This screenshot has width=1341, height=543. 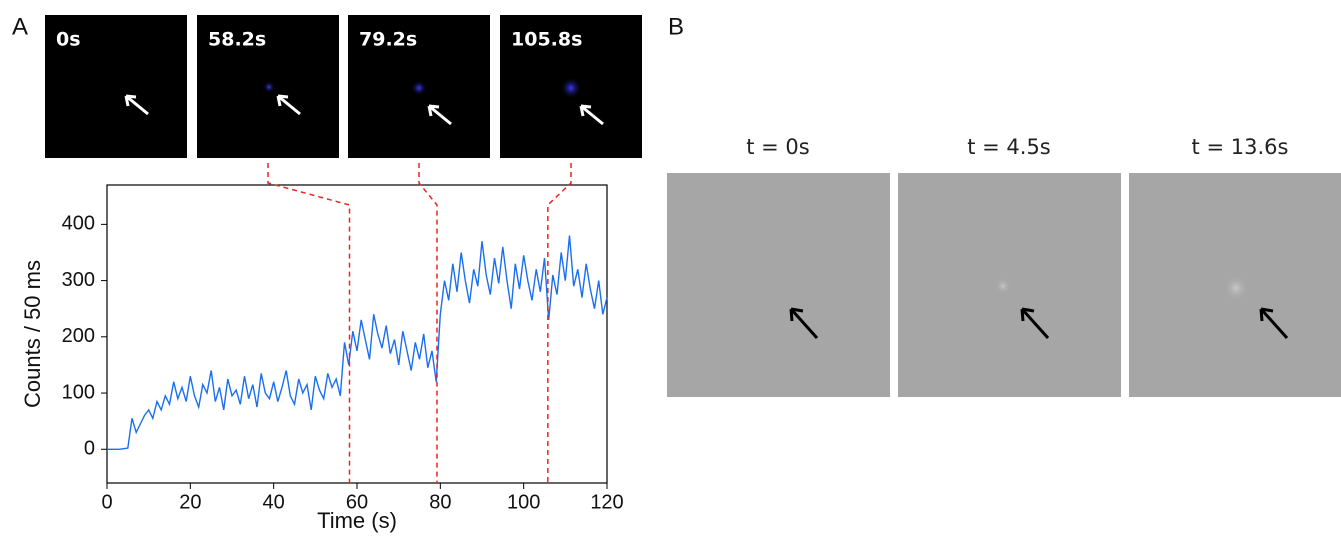 What do you see at coordinates (268, 86) in the screenshot?
I see `frame: 58.2s` at bounding box center [268, 86].